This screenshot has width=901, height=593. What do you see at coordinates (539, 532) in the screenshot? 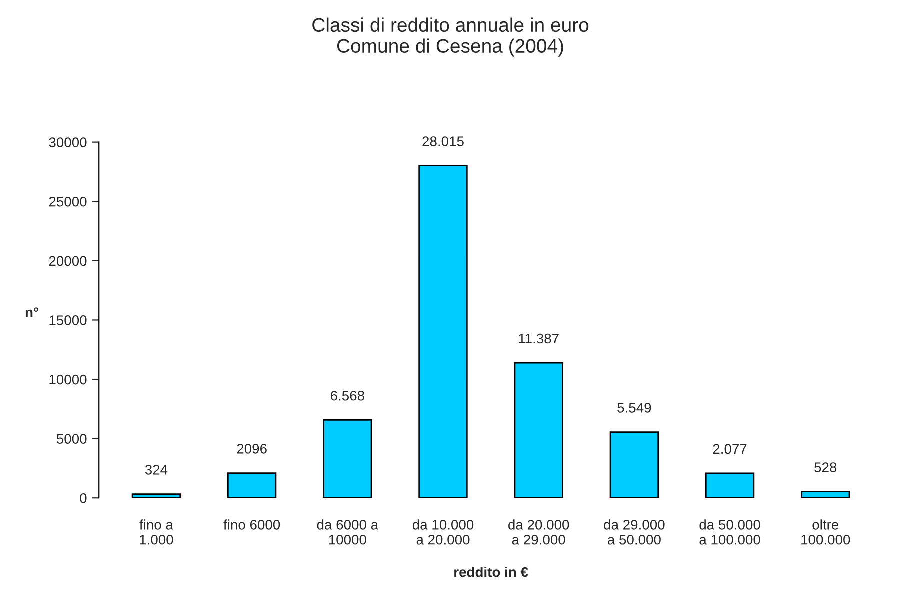
I see `x-tick-label: da 20.000 a 29.000` at bounding box center [539, 532].